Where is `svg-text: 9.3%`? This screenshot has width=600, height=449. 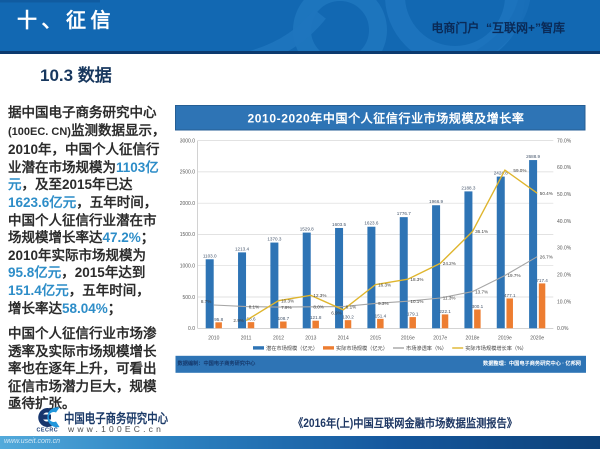
svg-text: 9.3% is located at coordinates (383, 303).